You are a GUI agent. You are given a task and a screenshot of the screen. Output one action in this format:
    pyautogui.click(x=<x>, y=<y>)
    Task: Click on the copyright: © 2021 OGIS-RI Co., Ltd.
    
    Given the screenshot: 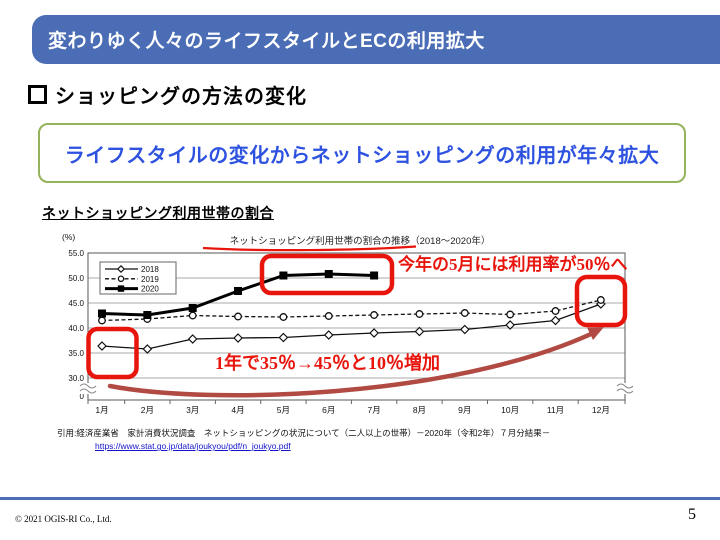 What is the action you would take?
    pyautogui.click(x=63, y=519)
    